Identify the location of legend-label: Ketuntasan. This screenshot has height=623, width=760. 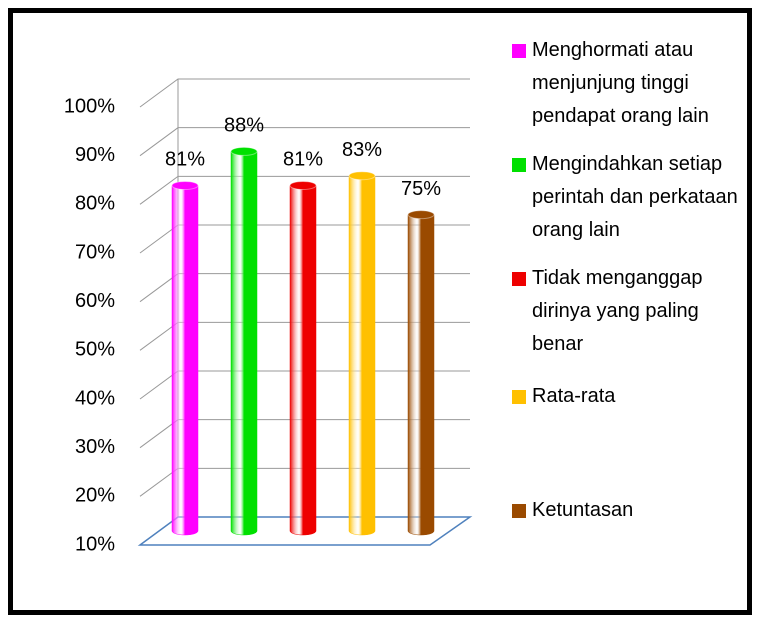
(583, 510).